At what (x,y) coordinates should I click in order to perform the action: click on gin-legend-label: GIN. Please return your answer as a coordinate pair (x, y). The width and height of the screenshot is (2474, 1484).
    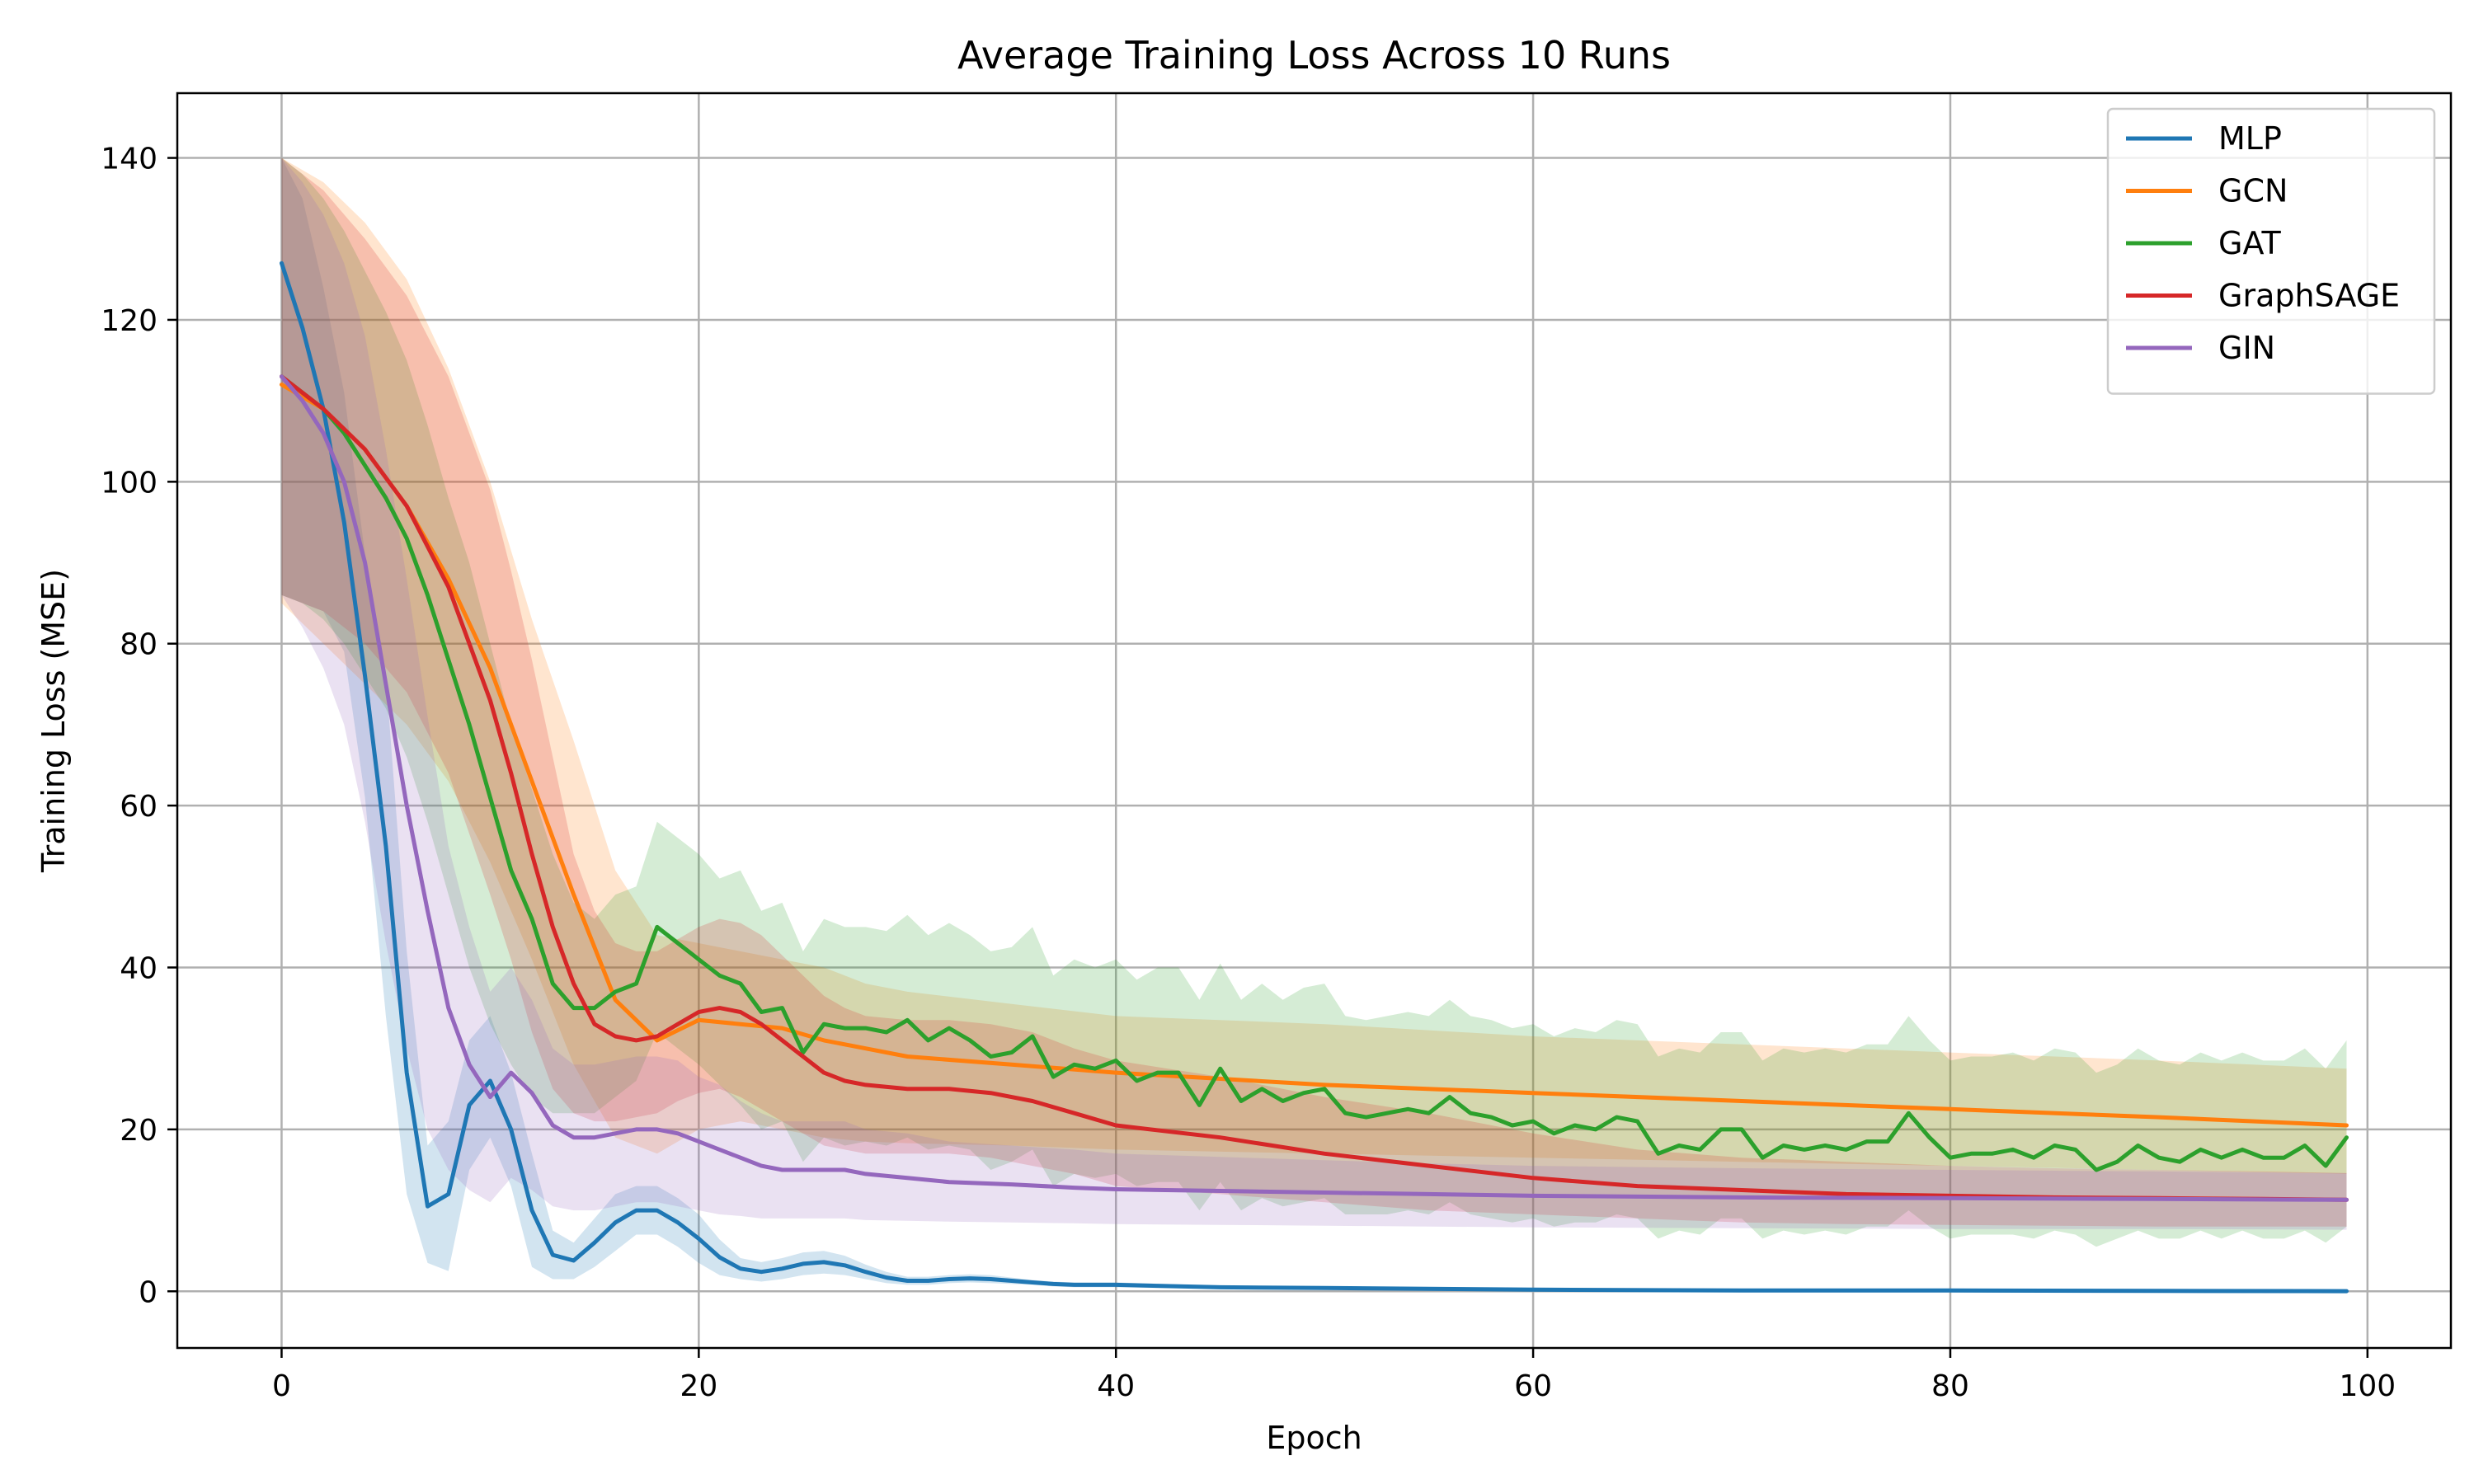
    Looking at the image, I should click on (2246, 348).